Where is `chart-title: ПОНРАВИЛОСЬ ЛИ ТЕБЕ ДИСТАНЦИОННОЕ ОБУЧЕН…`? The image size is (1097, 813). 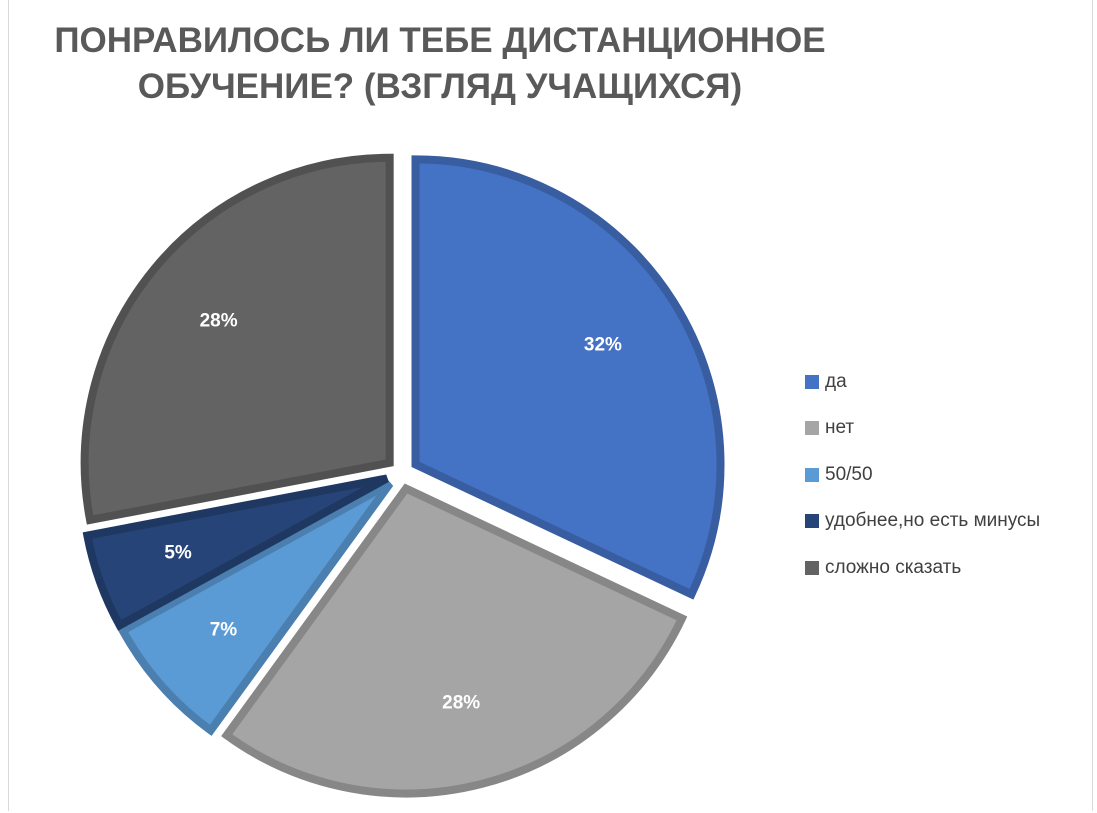 chart-title: ПОНРАВИЛОСЬ ЛИ ТЕБЕ ДИСТАНЦИОННОЕ ОБУЧЕН… is located at coordinates (440, 64).